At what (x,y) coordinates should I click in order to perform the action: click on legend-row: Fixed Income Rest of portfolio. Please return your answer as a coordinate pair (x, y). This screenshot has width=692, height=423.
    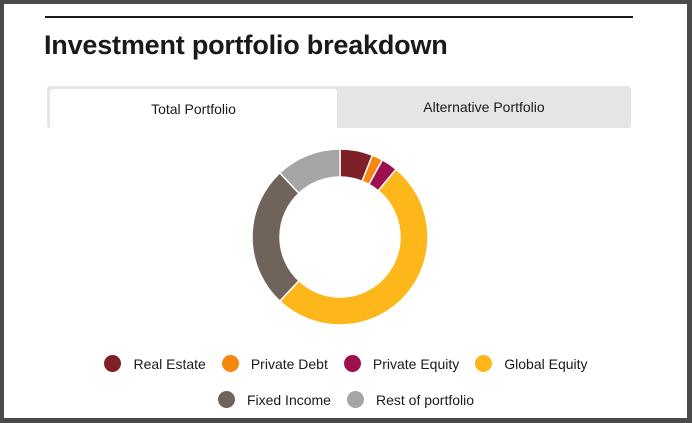
    Looking at the image, I should click on (346, 399).